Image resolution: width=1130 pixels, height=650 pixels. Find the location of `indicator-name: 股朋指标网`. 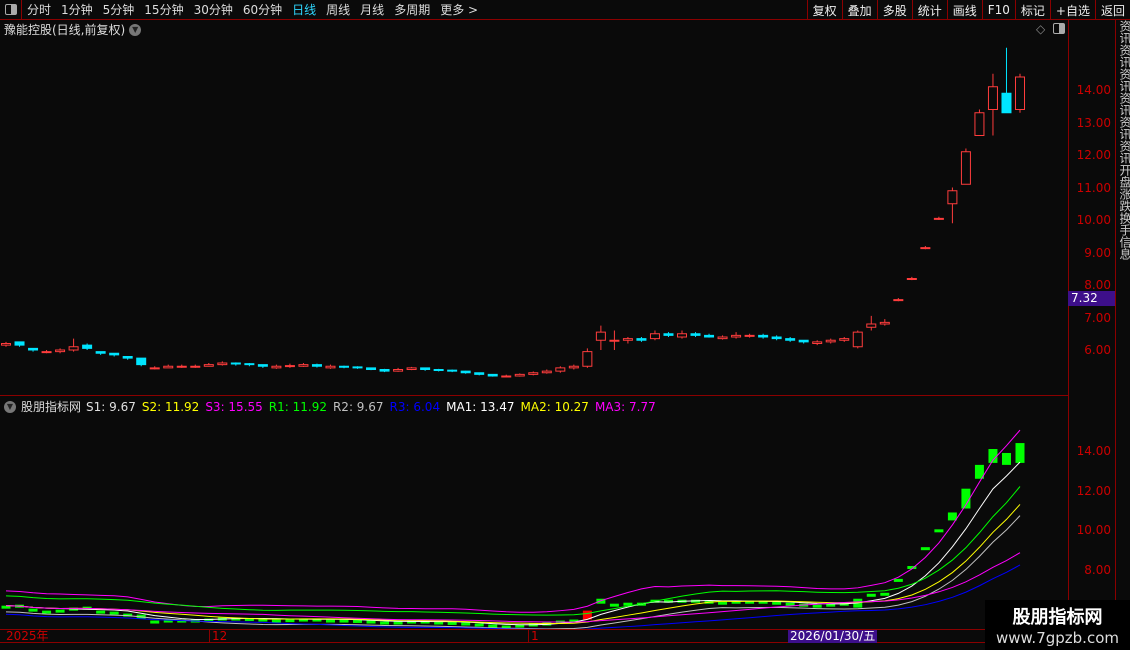

indicator-name: 股朋指标网 is located at coordinates (51, 407).